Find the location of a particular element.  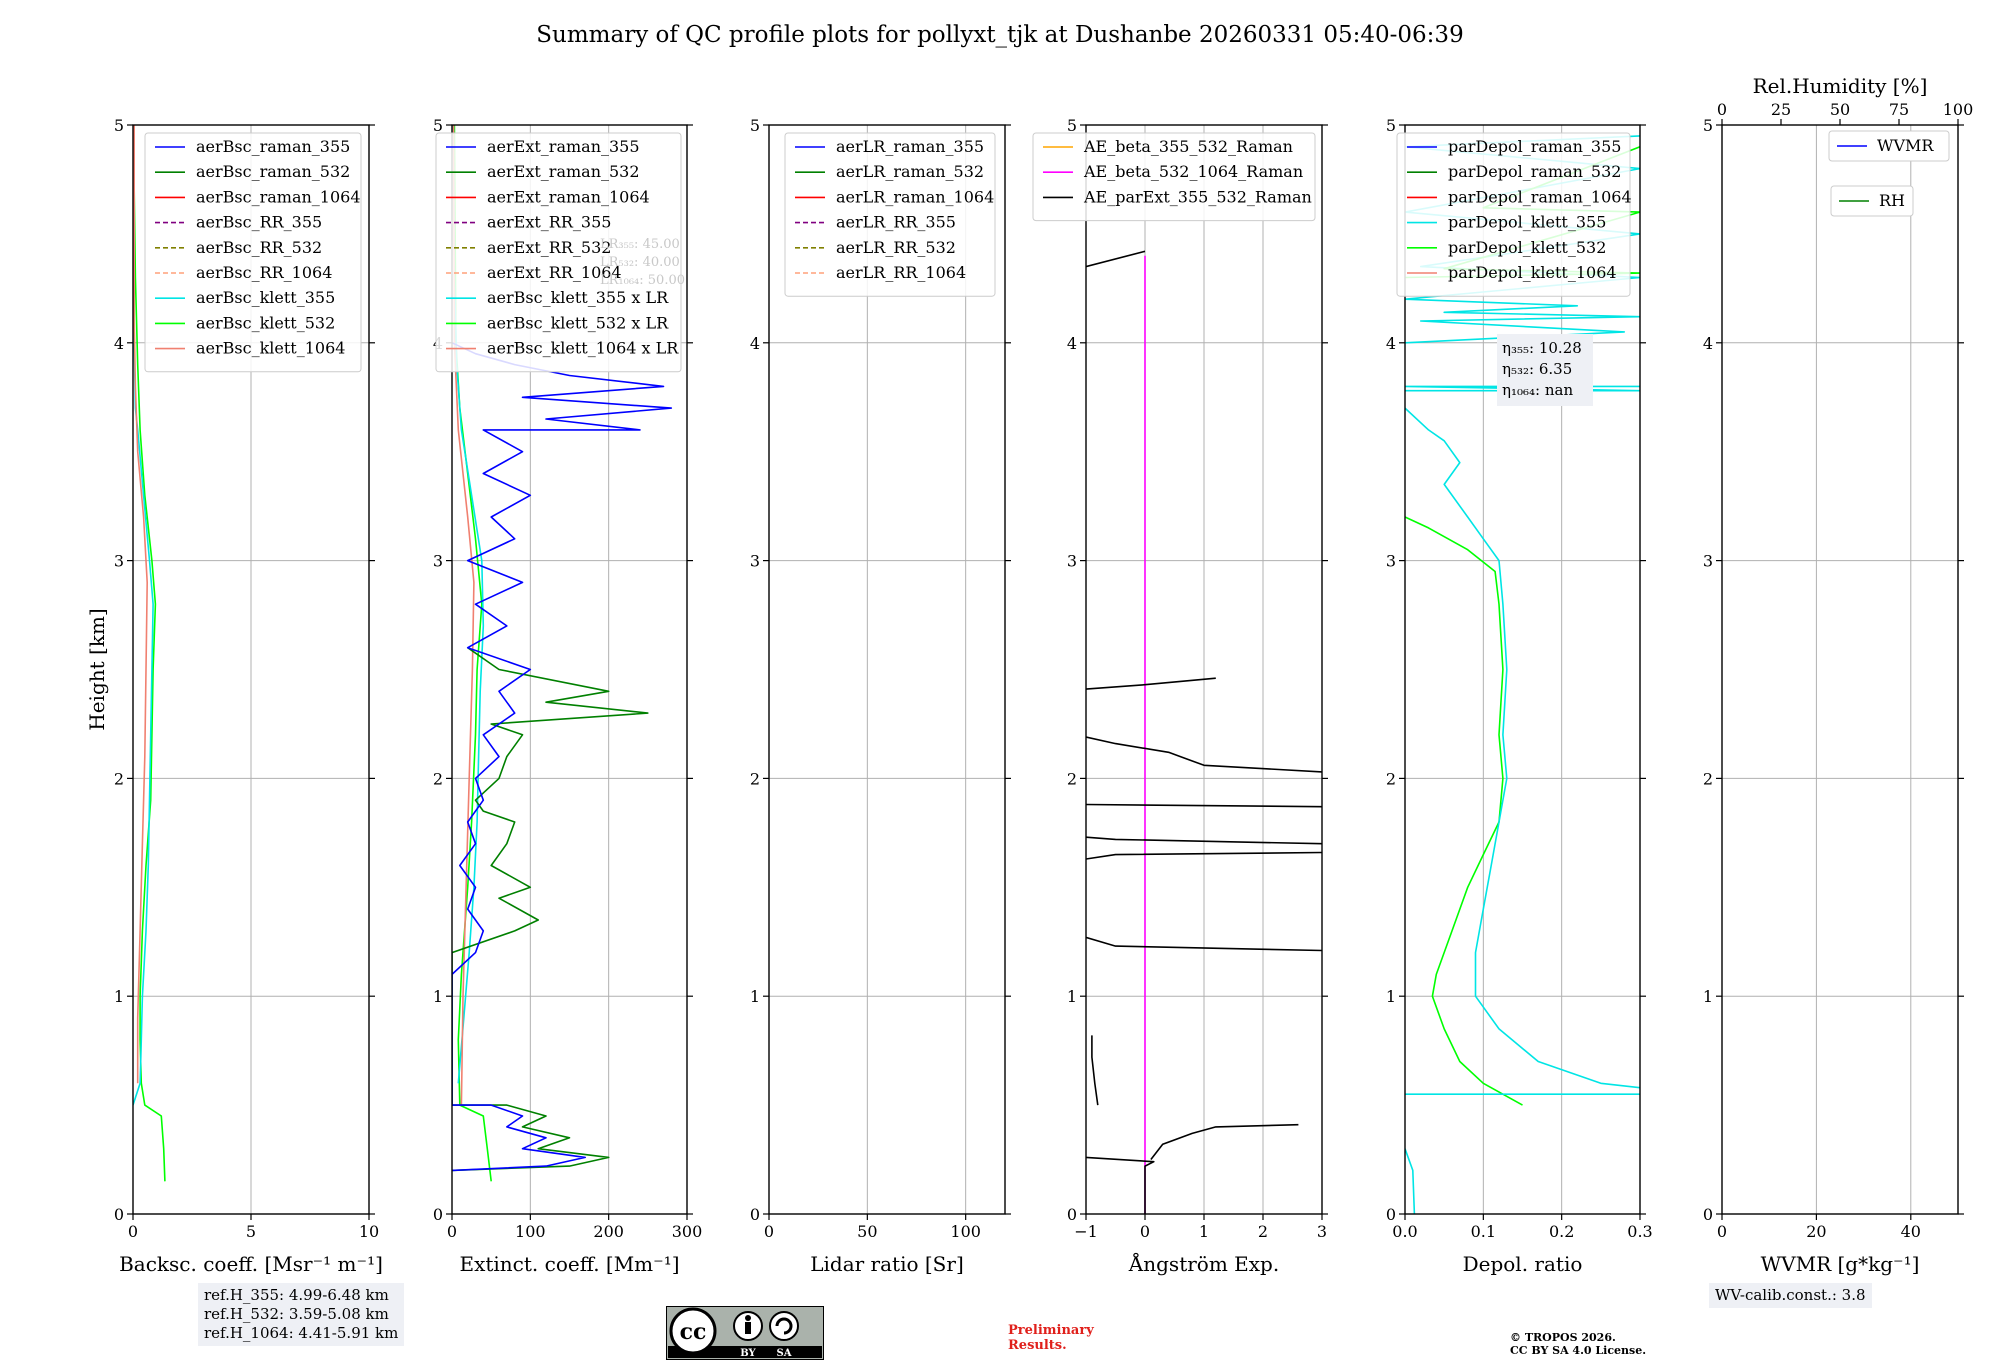

copyright-line-1: © TROPOS 2026. is located at coordinates (1563, 1337).